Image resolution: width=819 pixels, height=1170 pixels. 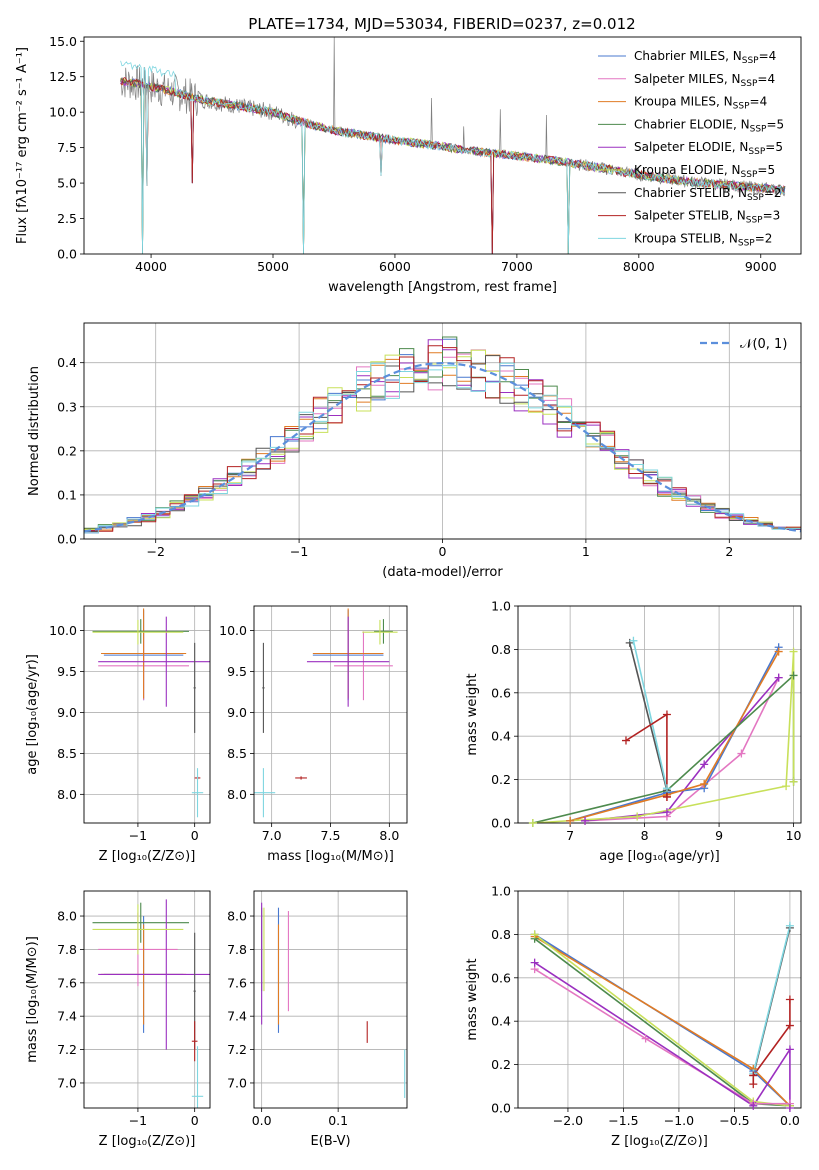 What do you see at coordinates (22, 145) in the screenshot?
I see `y-axis-label: Flux [fλ10⁻¹⁷ erg cm⁻² s⁻¹ A⁻¹]` at bounding box center [22, 145].